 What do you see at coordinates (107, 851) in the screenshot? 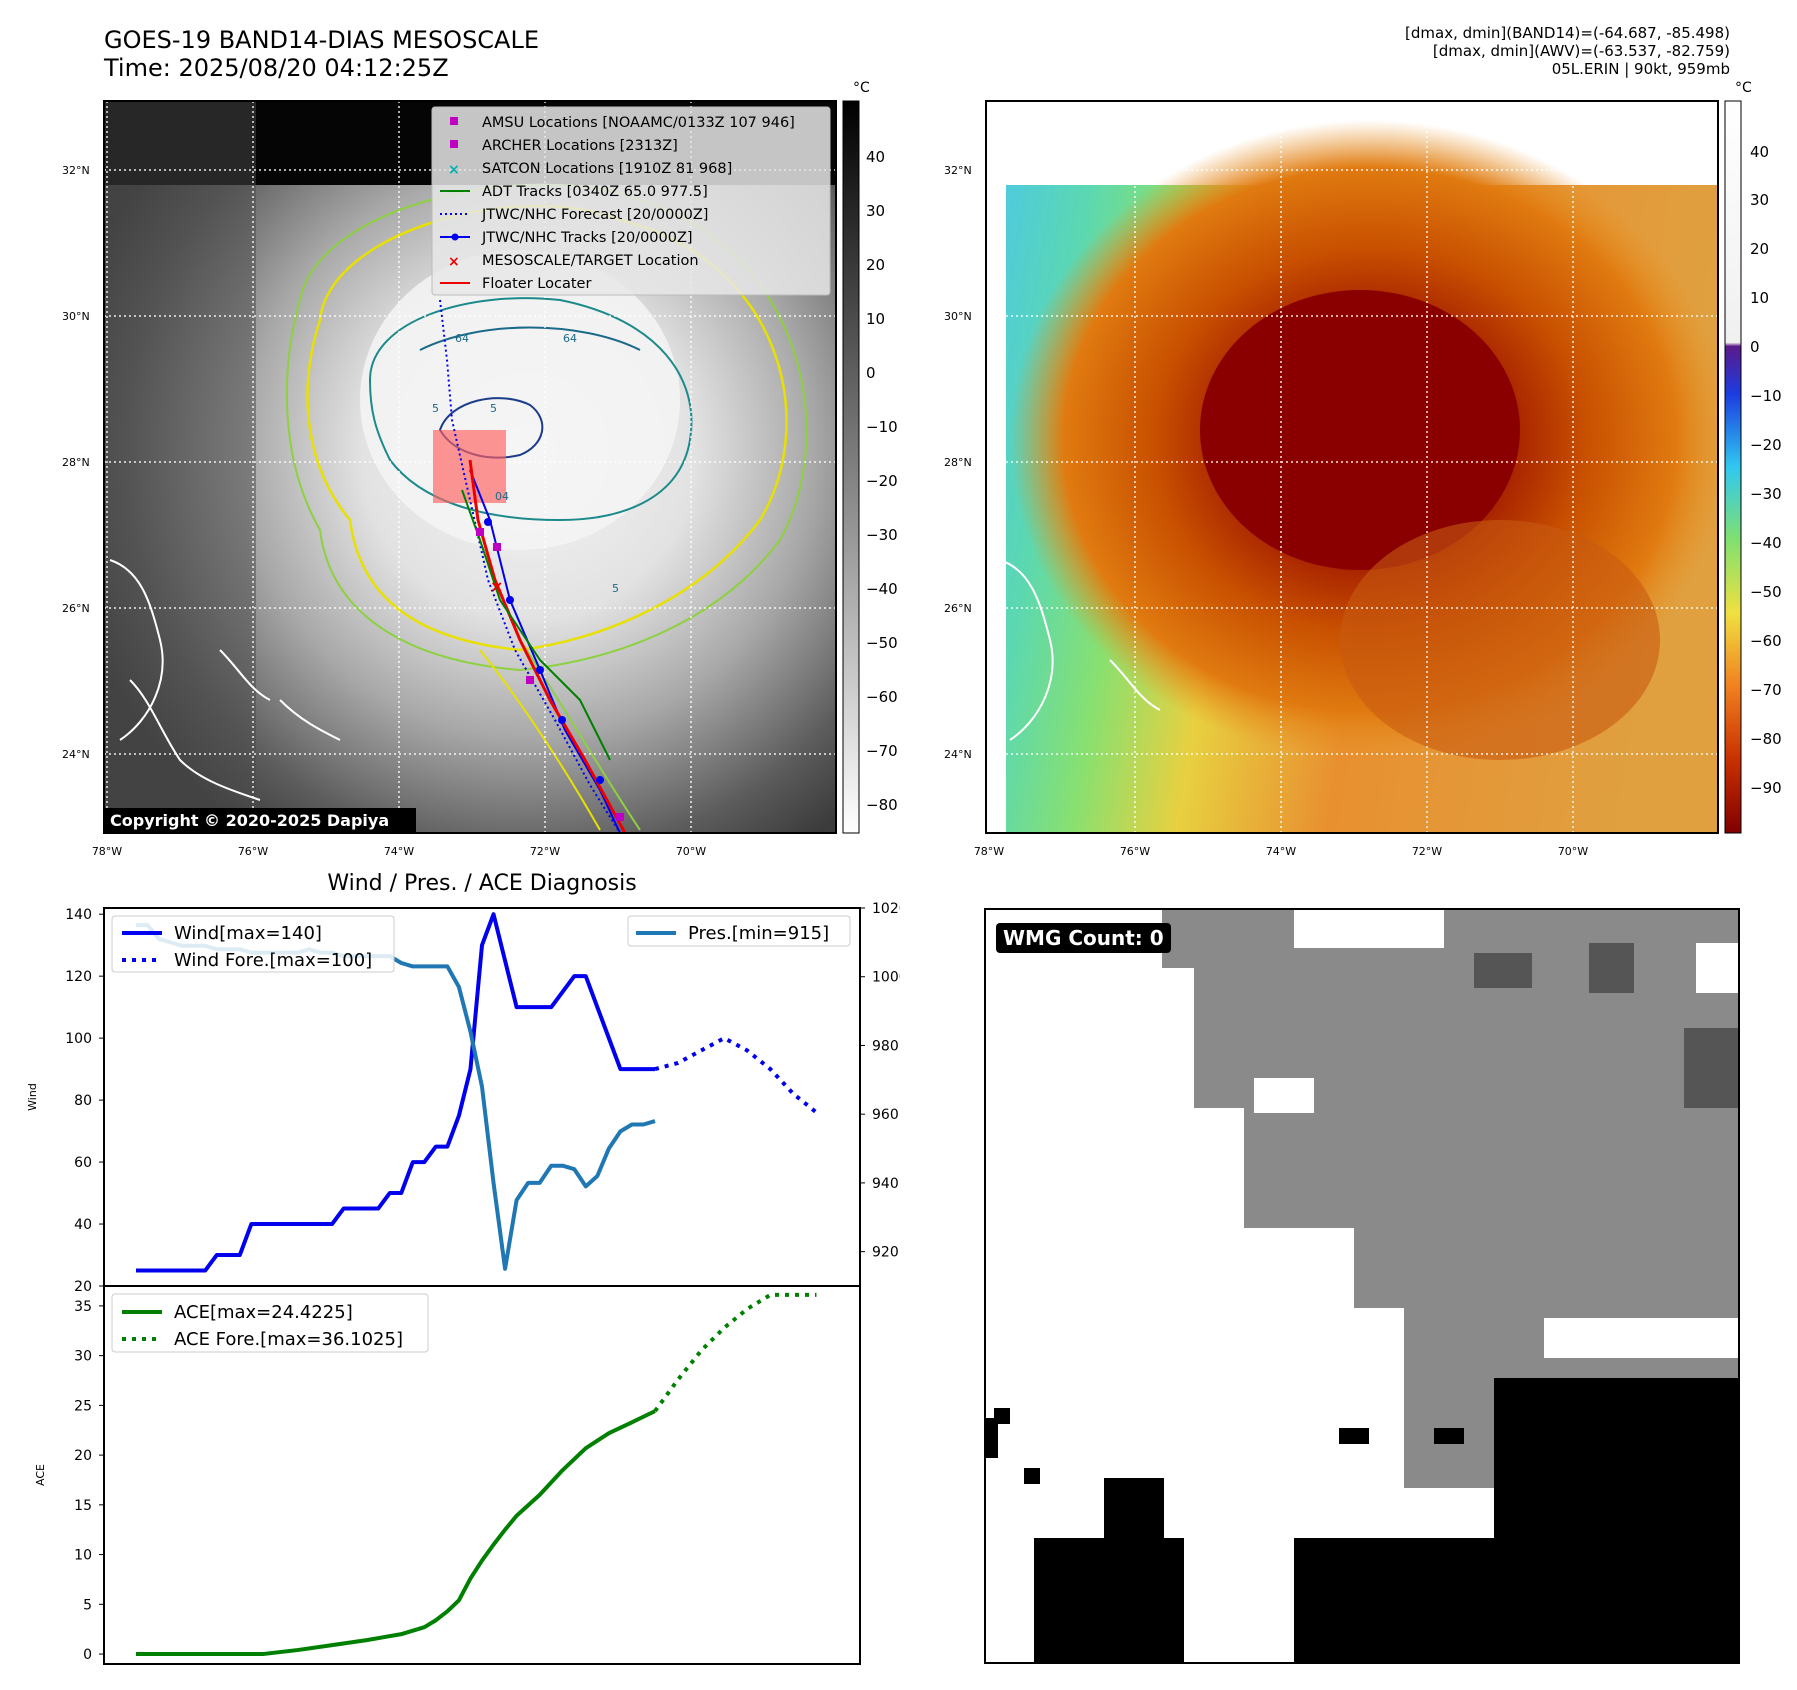
I see `ir-lon-78: 78°W` at bounding box center [107, 851].